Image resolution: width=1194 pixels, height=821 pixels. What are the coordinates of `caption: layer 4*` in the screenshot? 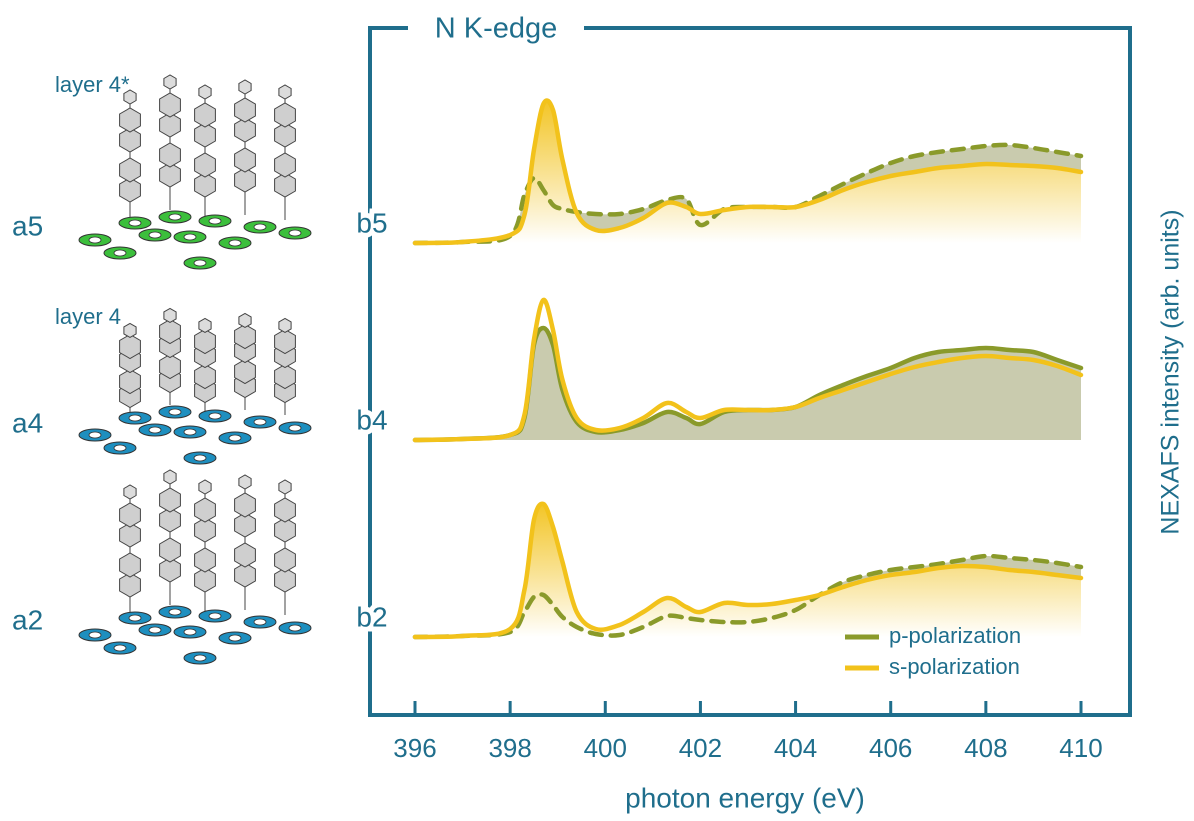 It's located at (92, 84).